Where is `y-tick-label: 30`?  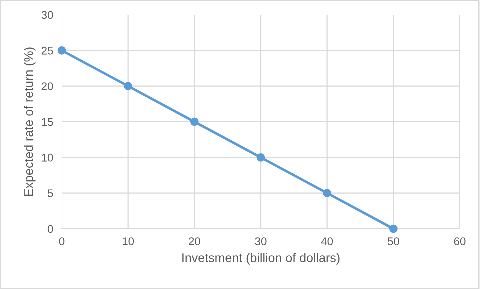 y-tick-label: 30 is located at coordinates (48, 15).